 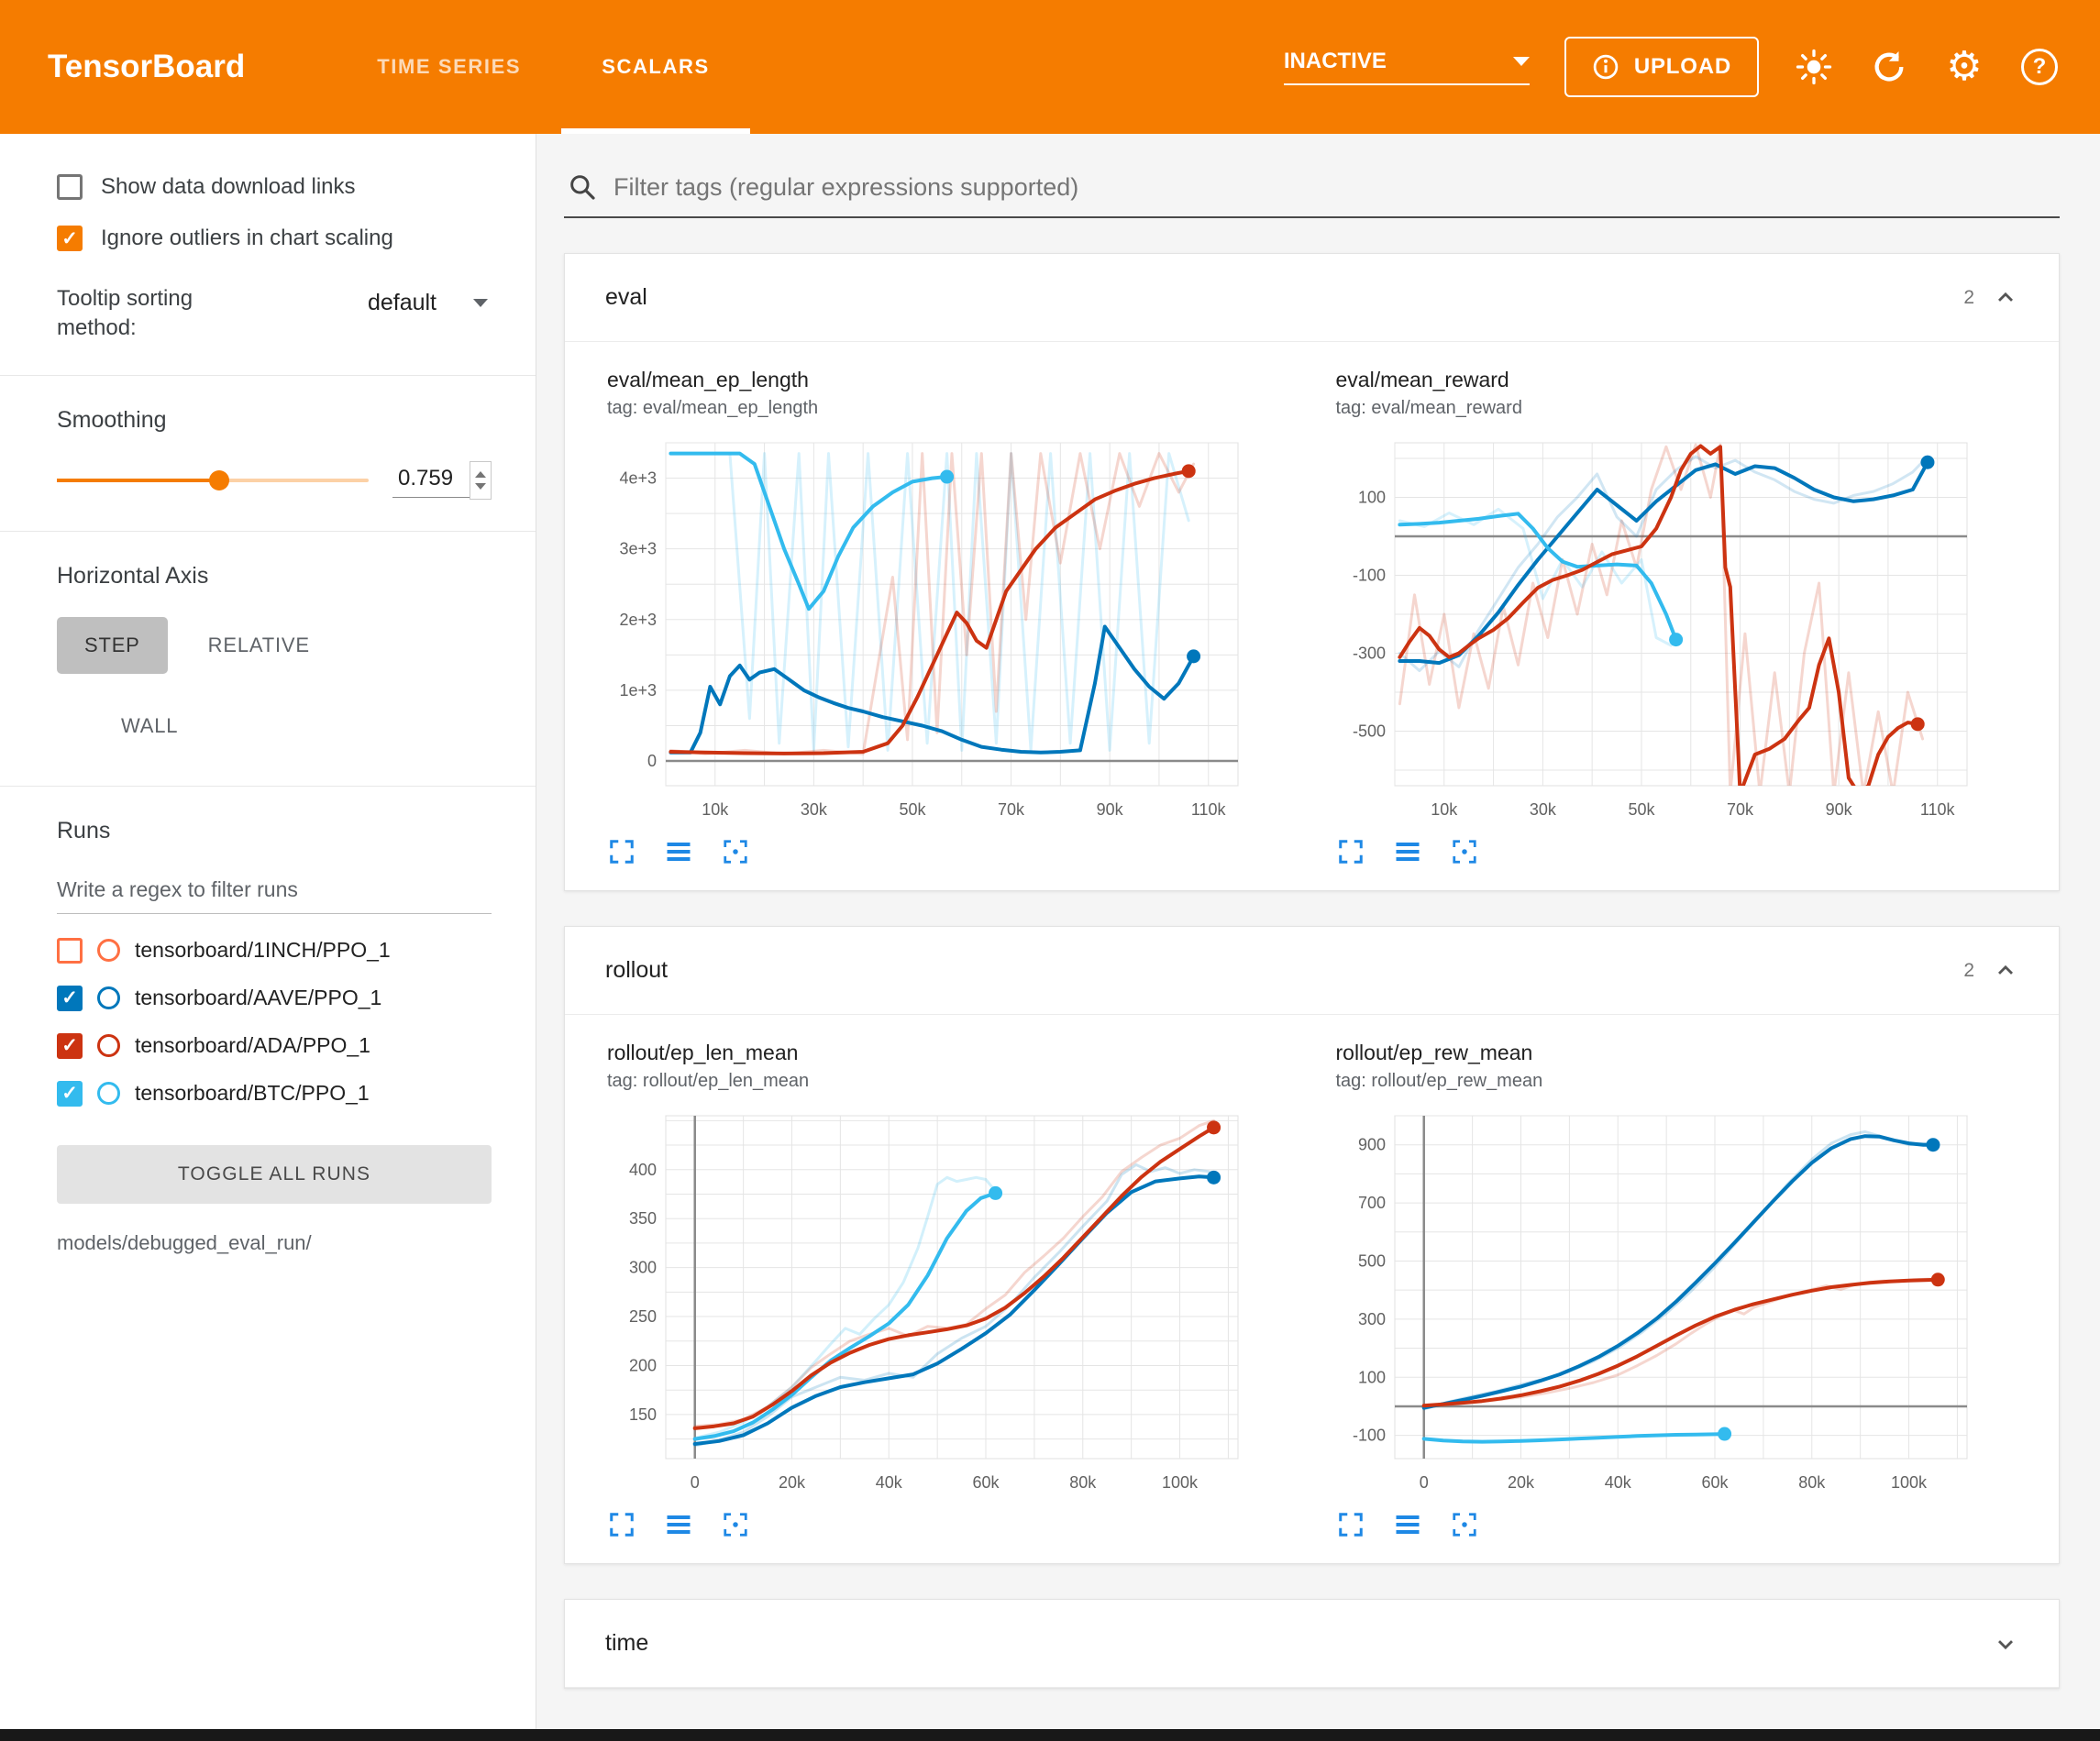 I want to click on upload-button: UPLOAD, so click(x=1661, y=67).